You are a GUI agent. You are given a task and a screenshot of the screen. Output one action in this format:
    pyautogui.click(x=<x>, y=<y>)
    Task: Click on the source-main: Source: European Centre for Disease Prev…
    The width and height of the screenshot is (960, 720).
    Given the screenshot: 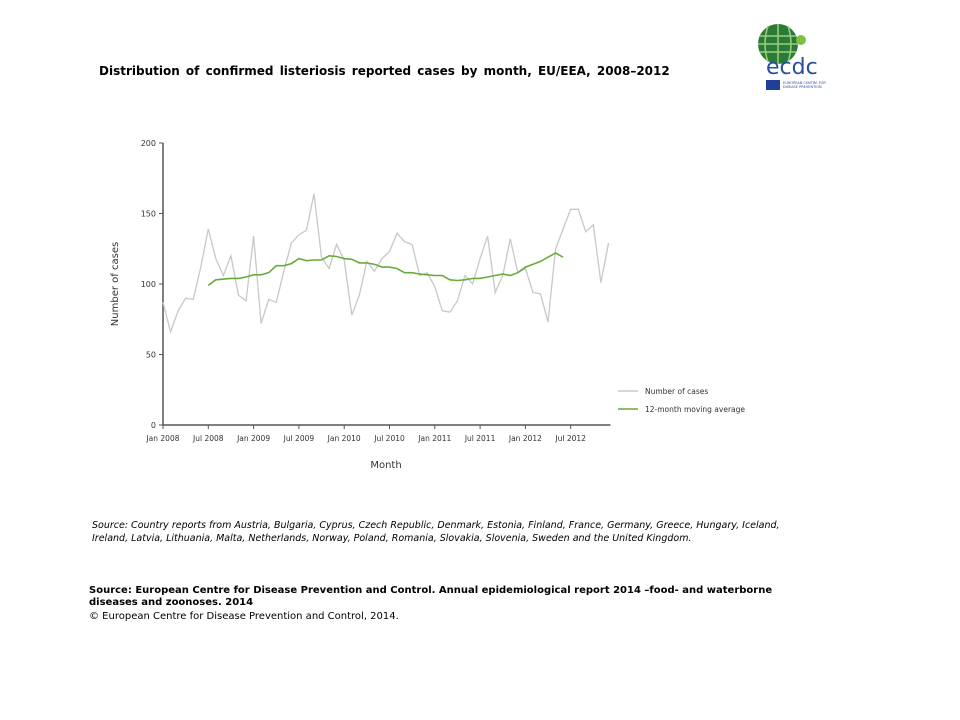 What is the action you would take?
    pyautogui.click(x=431, y=596)
    